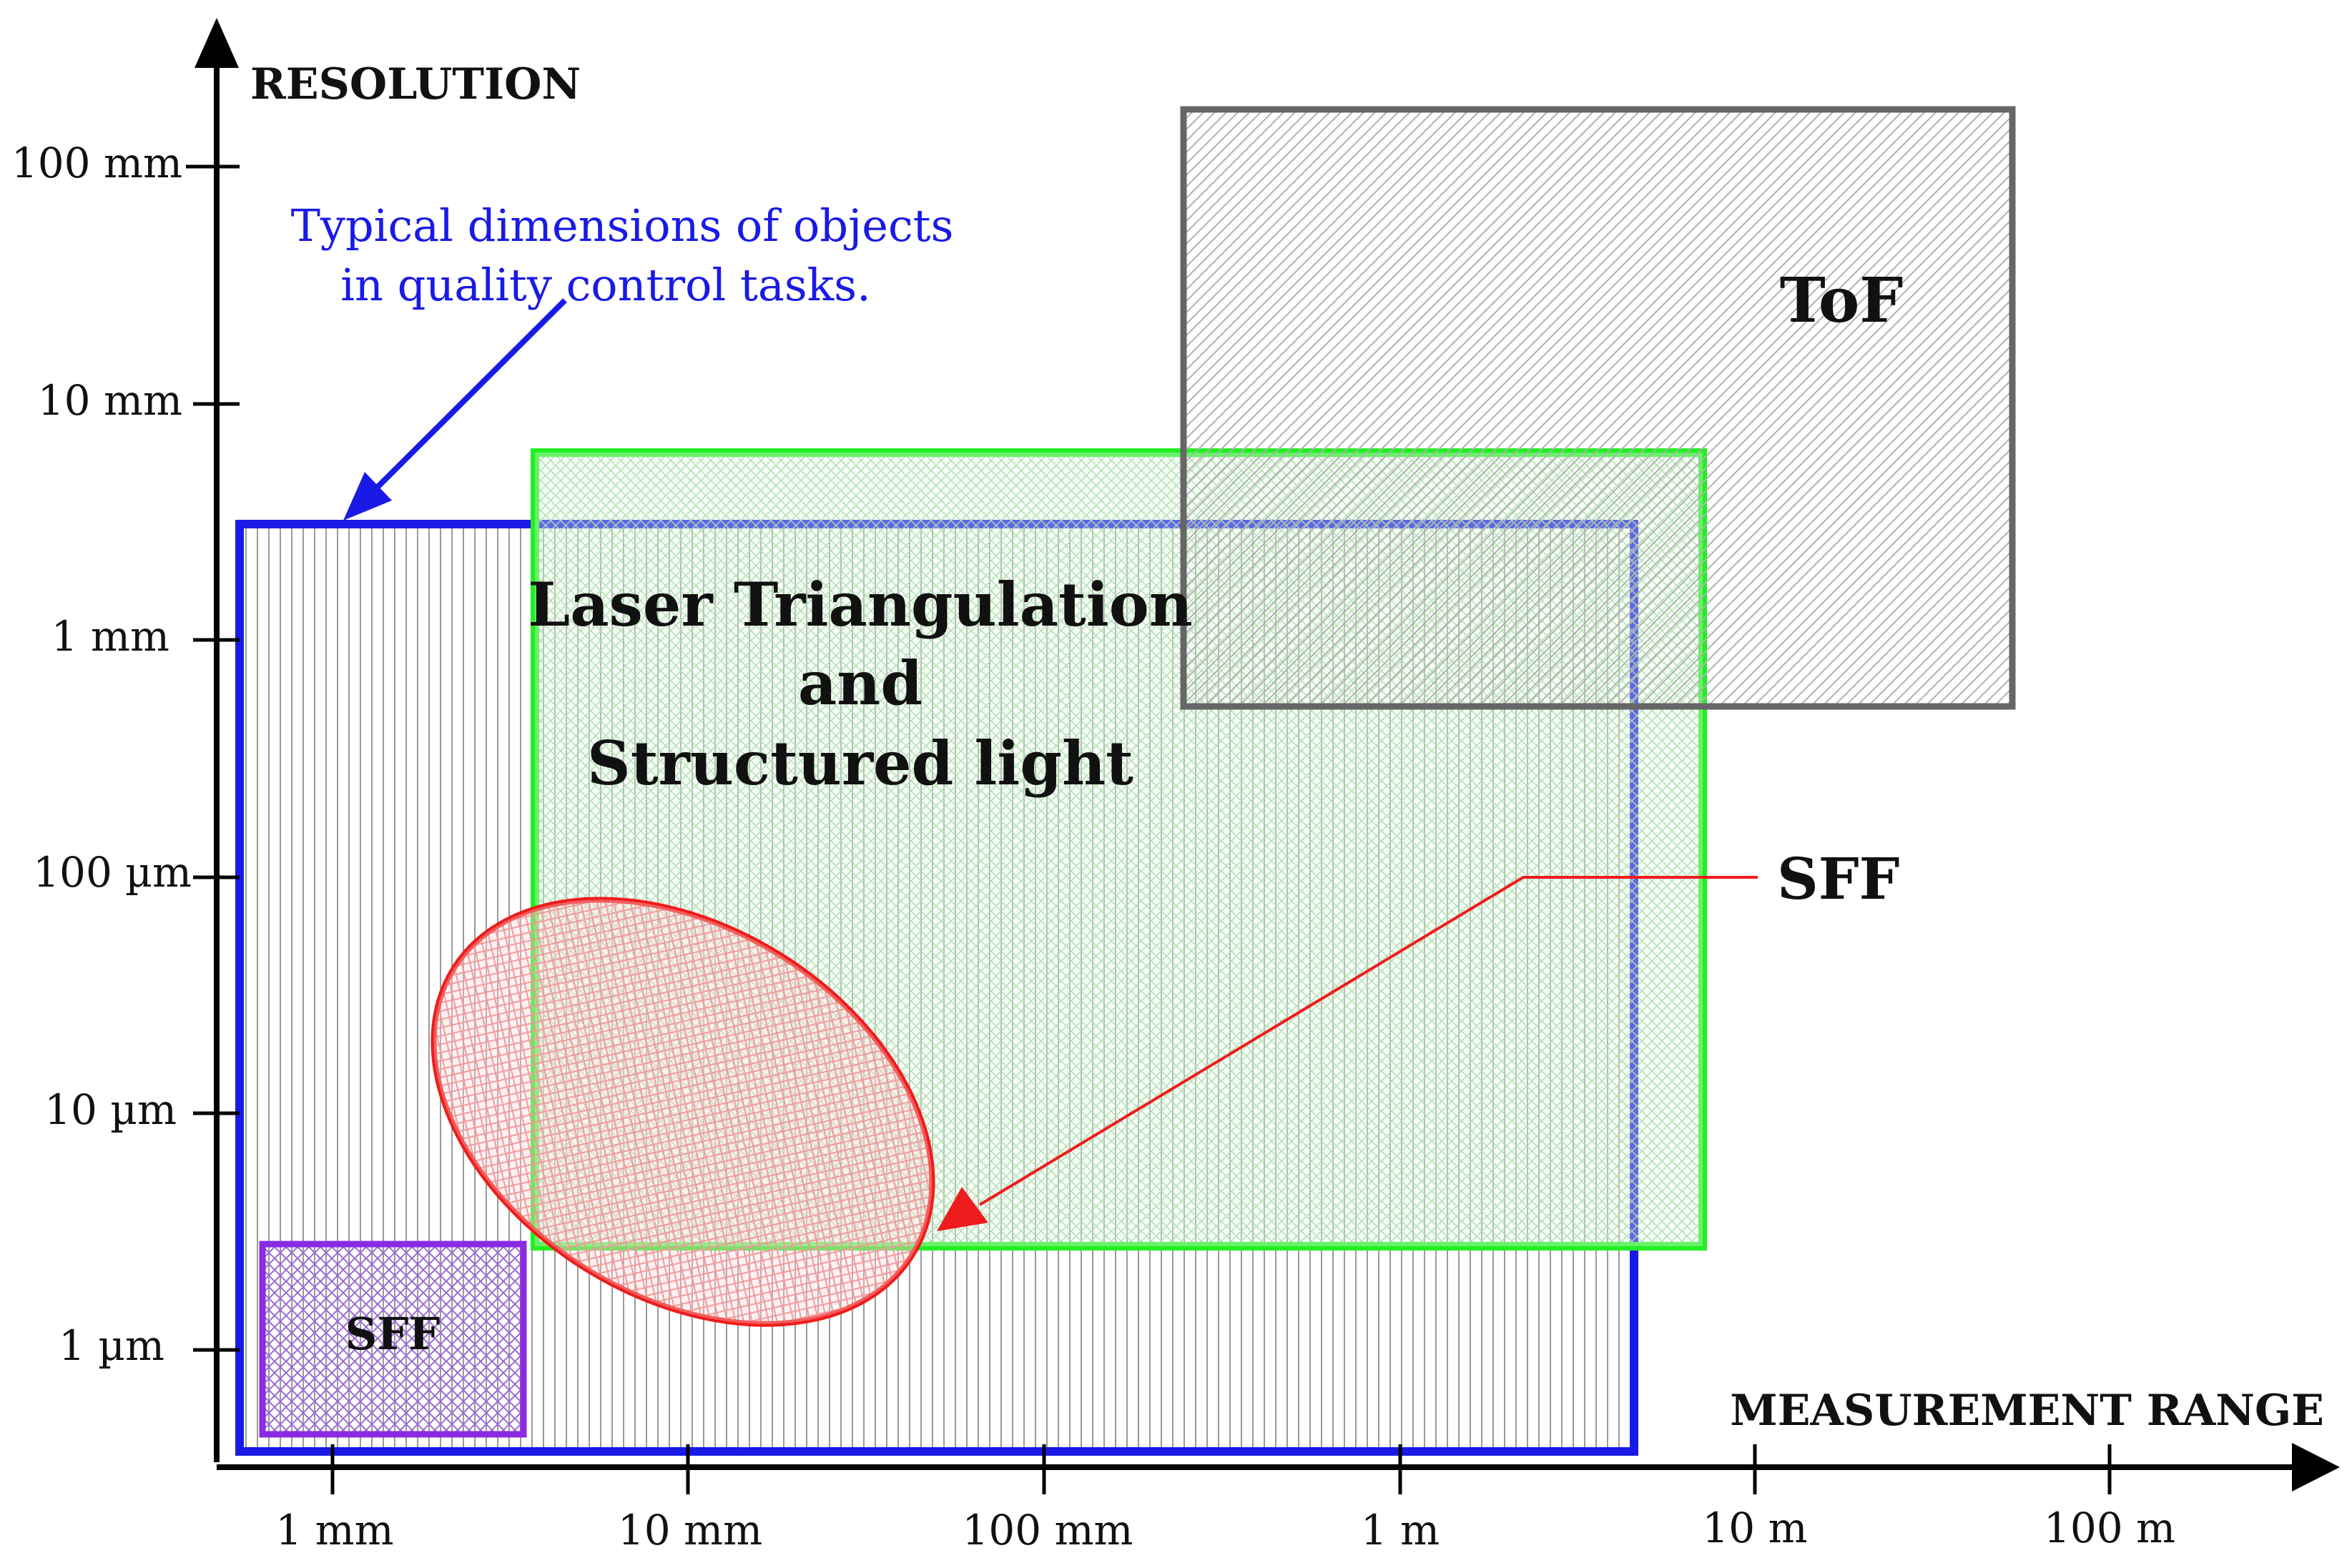 This screenshot has height=1568, width=2352. Describe the element at coordinates (1838, 878) in the screenshot. I see `sff-callout-label: SFF` at that location.